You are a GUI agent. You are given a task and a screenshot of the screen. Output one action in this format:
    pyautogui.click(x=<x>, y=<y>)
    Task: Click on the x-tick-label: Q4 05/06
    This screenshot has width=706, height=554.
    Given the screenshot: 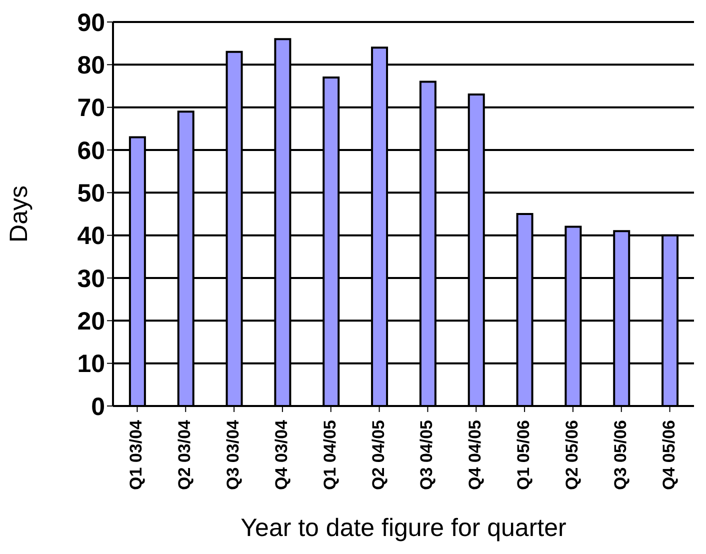 What is the action you would take?
    pyautogui.click(x=668, y=455)
    